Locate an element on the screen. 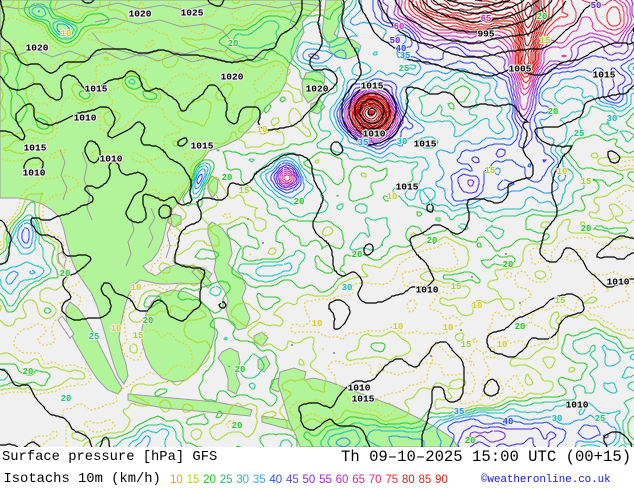 The width and height of the screenshot is (634, 490). svg-text: 1025 is located at coordinates (192, 13).